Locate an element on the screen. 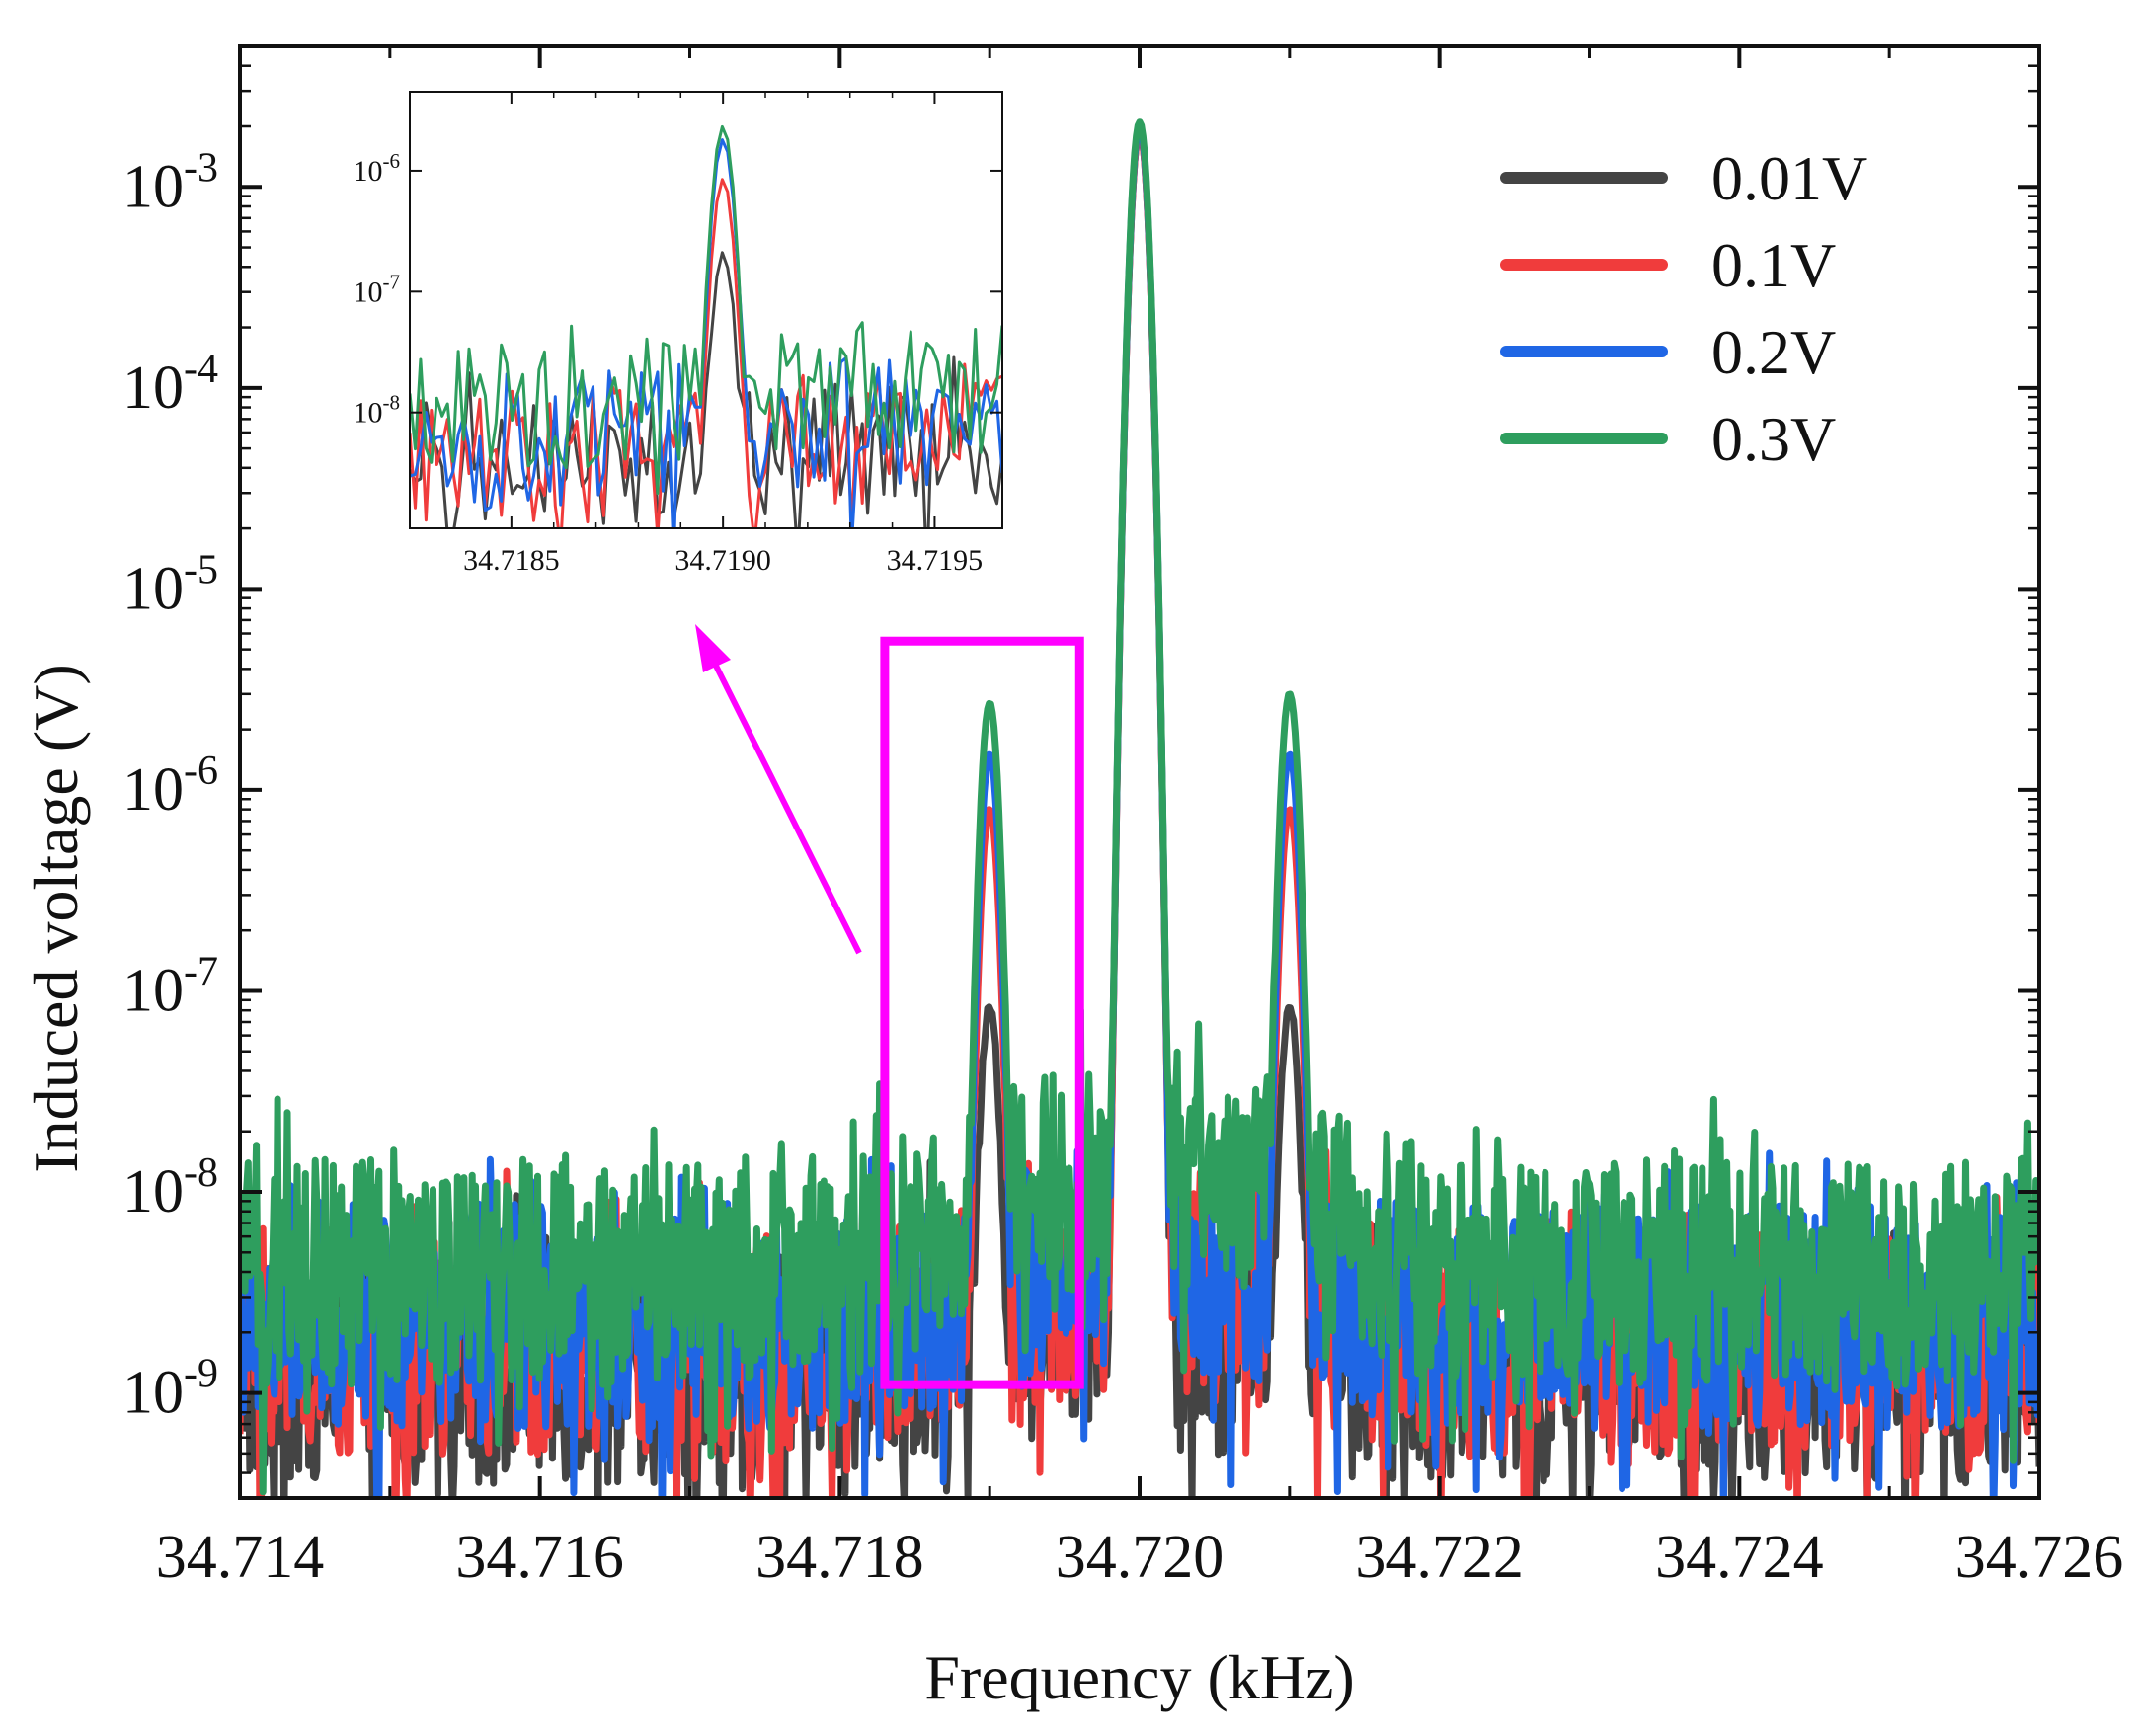  y-axis-title: Induced voltage (V) is located at coordinates (56, 918).